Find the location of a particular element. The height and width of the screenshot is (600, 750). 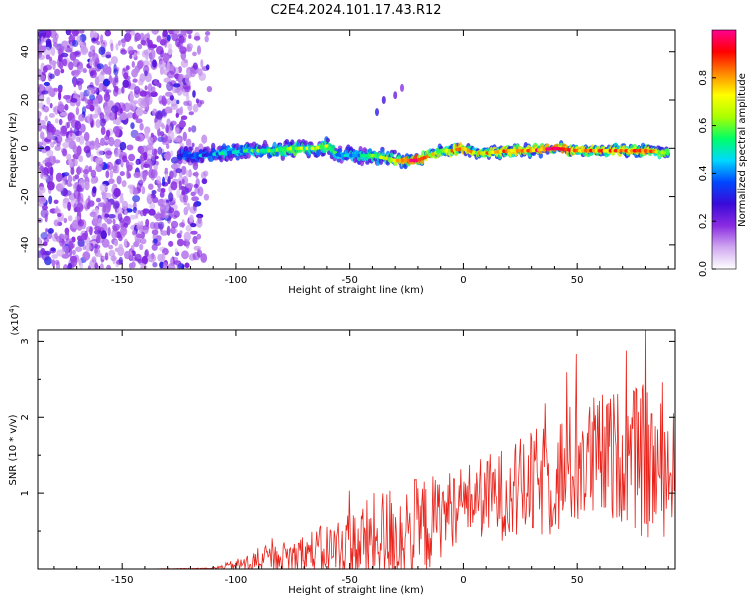

heatmap-side-feature is located at coordinates (377, 112).